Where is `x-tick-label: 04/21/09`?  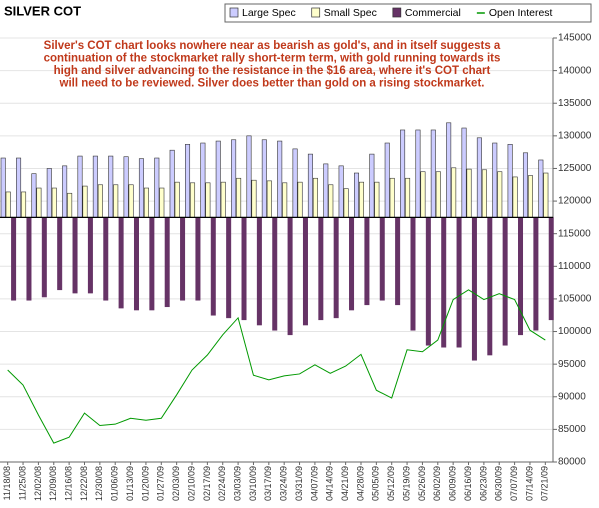 x-tick-label: 04/21/09 is located at coordinates (345, 483).